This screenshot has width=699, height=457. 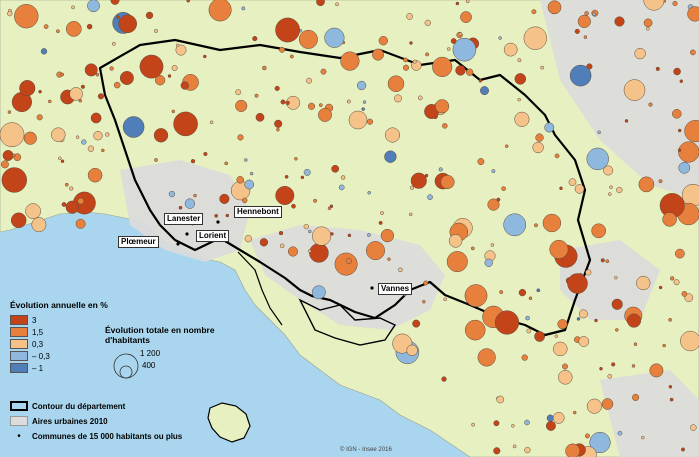 What do you see at coordinates (19, 421) in the screenshot?
I see `area-swatch` at bounding box center [19, 421].